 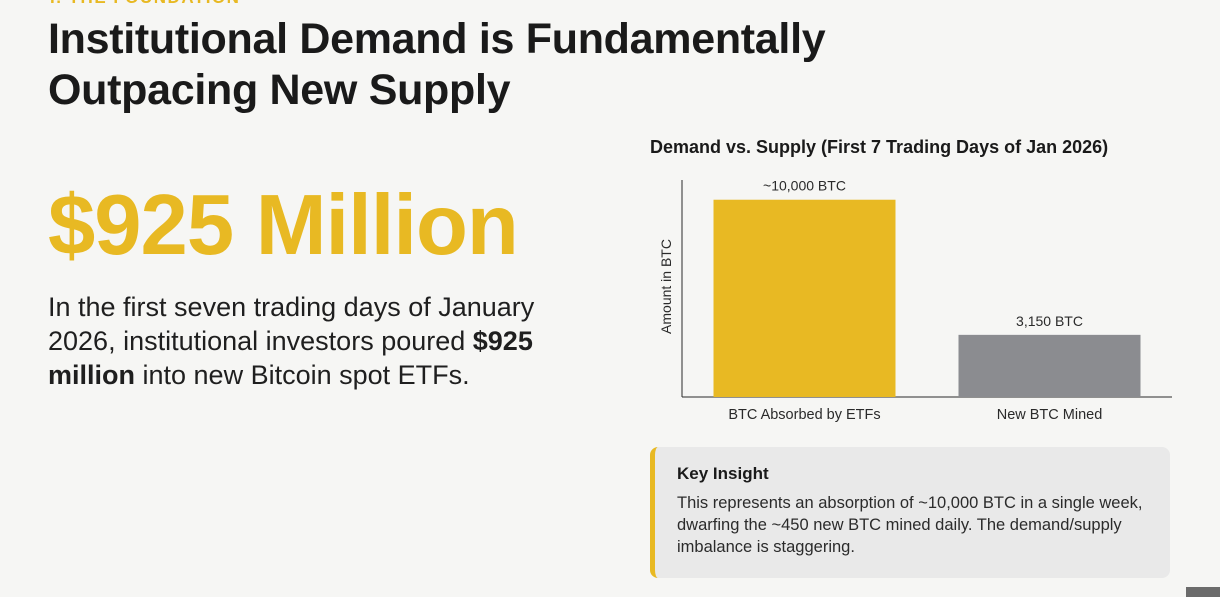 I want to click on x-tick-label: BTC Absorbed by ETFs, so click(x=804, y=415).